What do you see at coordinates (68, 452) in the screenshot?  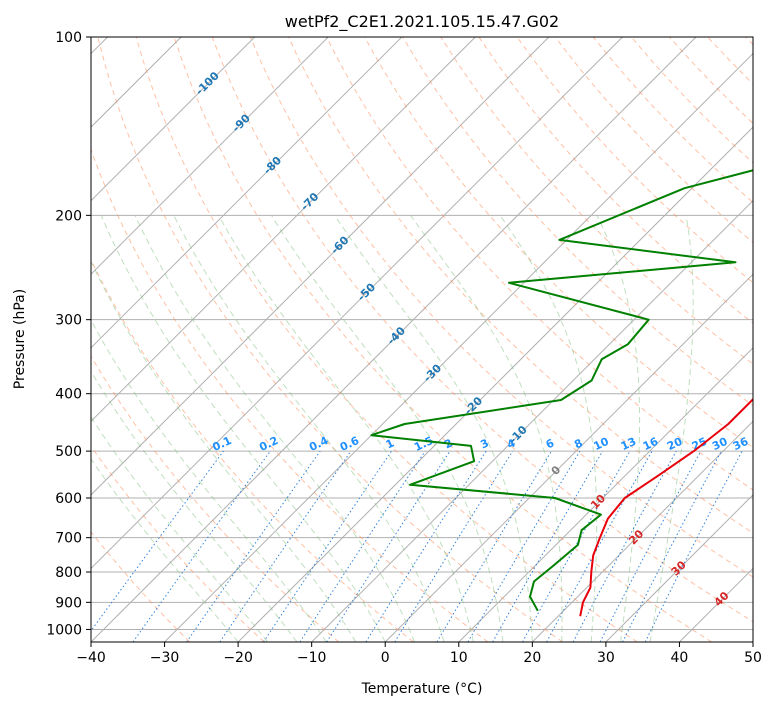 I see `y-tick-label: 500` at bounding box center [68, 452].